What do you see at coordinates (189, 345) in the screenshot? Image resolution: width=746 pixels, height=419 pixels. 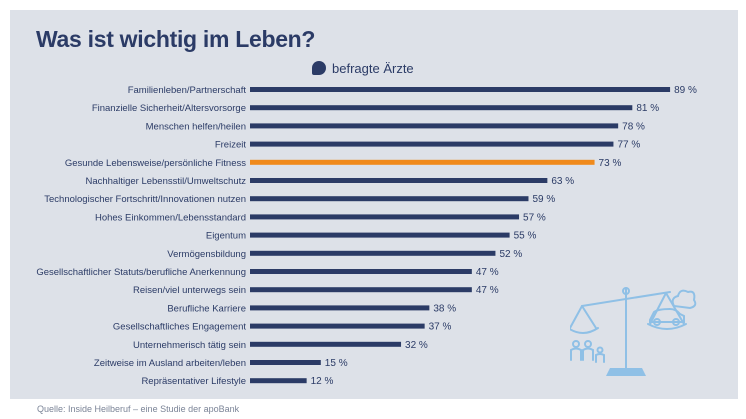 I see `category-label: Unternehmerisch tätig sein` at bounding box center [189, 345].